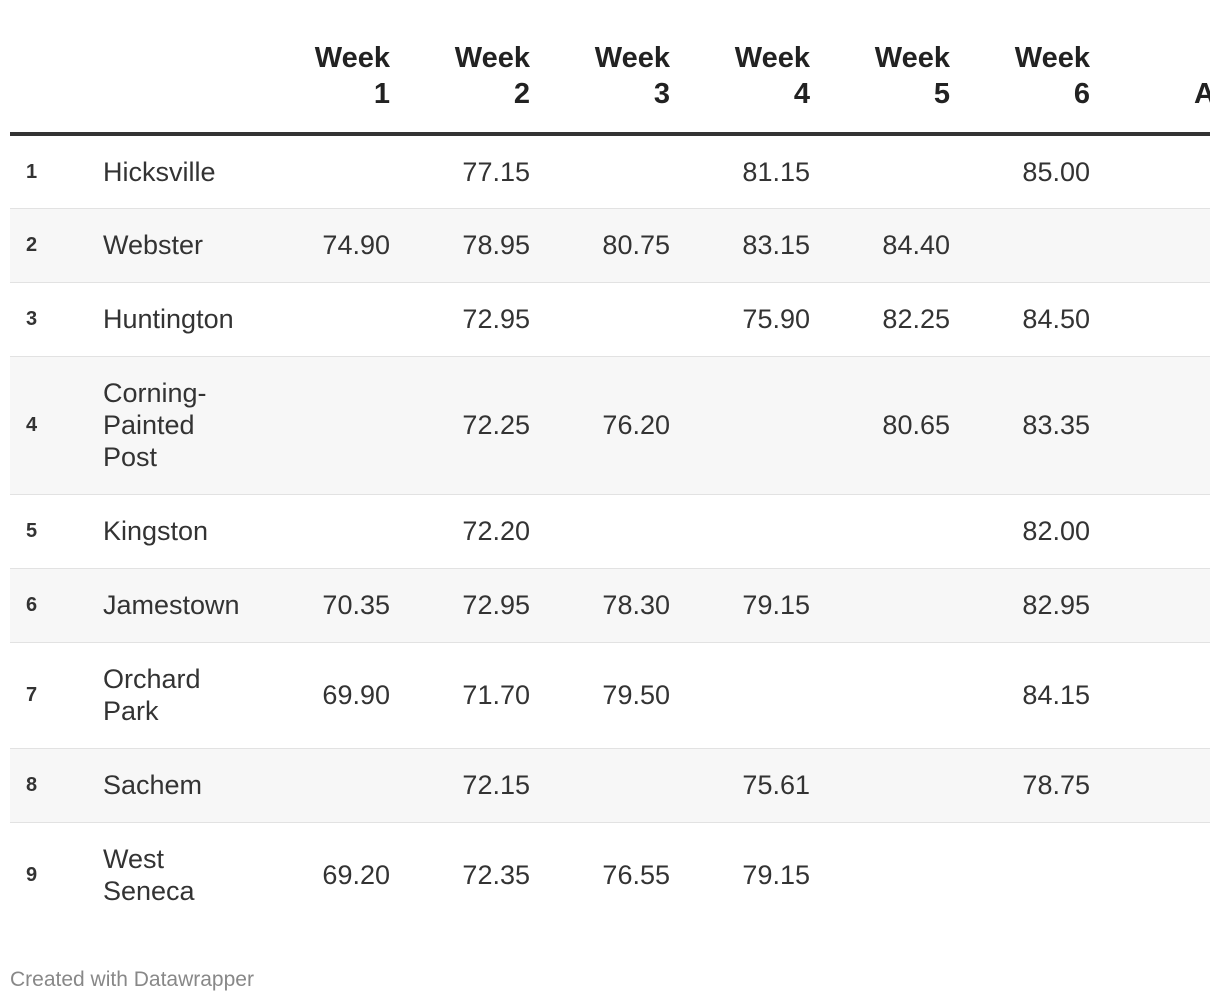  Describe the element at coordinates (740, 319) in the screenshot. I see `score-cell-week-4: 75.90` at that location.